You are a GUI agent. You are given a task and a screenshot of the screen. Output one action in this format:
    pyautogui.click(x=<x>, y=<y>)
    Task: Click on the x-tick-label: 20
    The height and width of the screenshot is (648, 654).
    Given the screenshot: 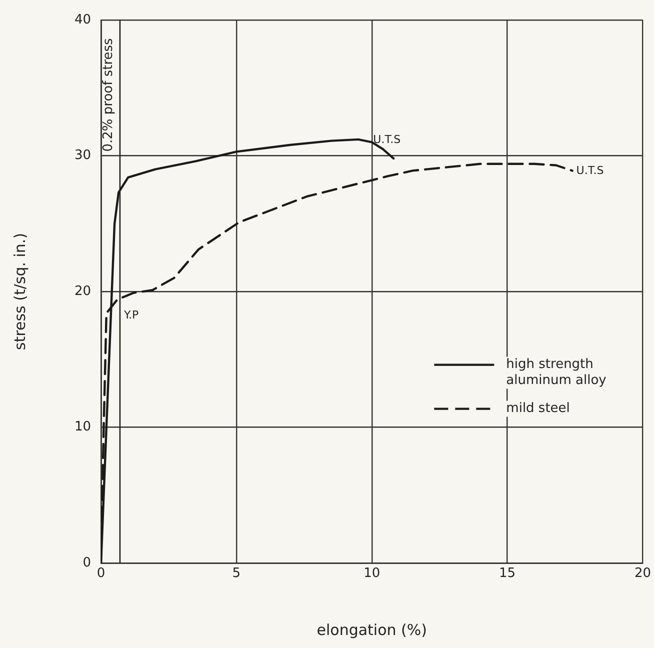 What is the action you would take?
    pyautogui.click(x=642, y=574)
    